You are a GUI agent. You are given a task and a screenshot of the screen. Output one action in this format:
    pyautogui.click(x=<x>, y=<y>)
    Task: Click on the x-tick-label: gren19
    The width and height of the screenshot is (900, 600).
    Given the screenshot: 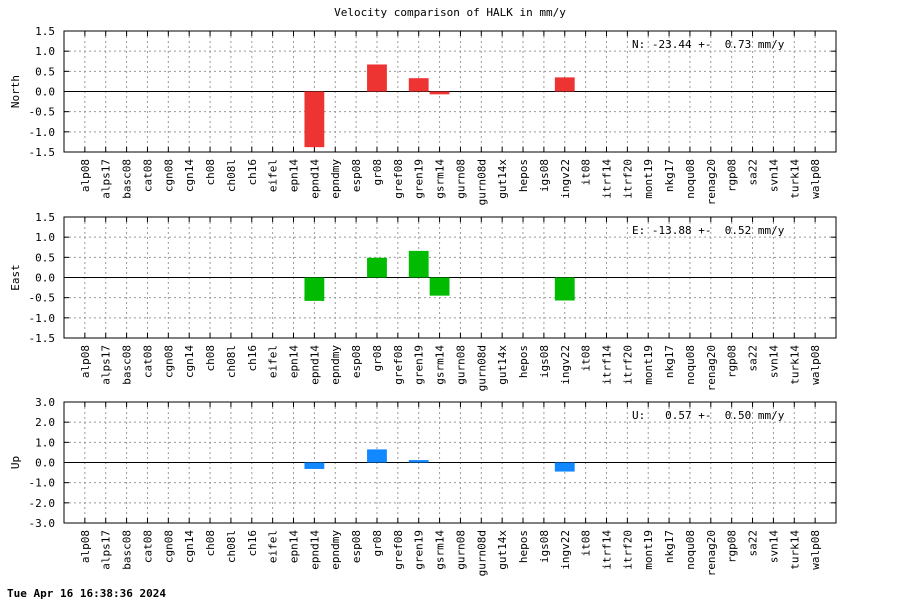 What is the action you would take?
    pyautogui.click(x=419, y=550)
    